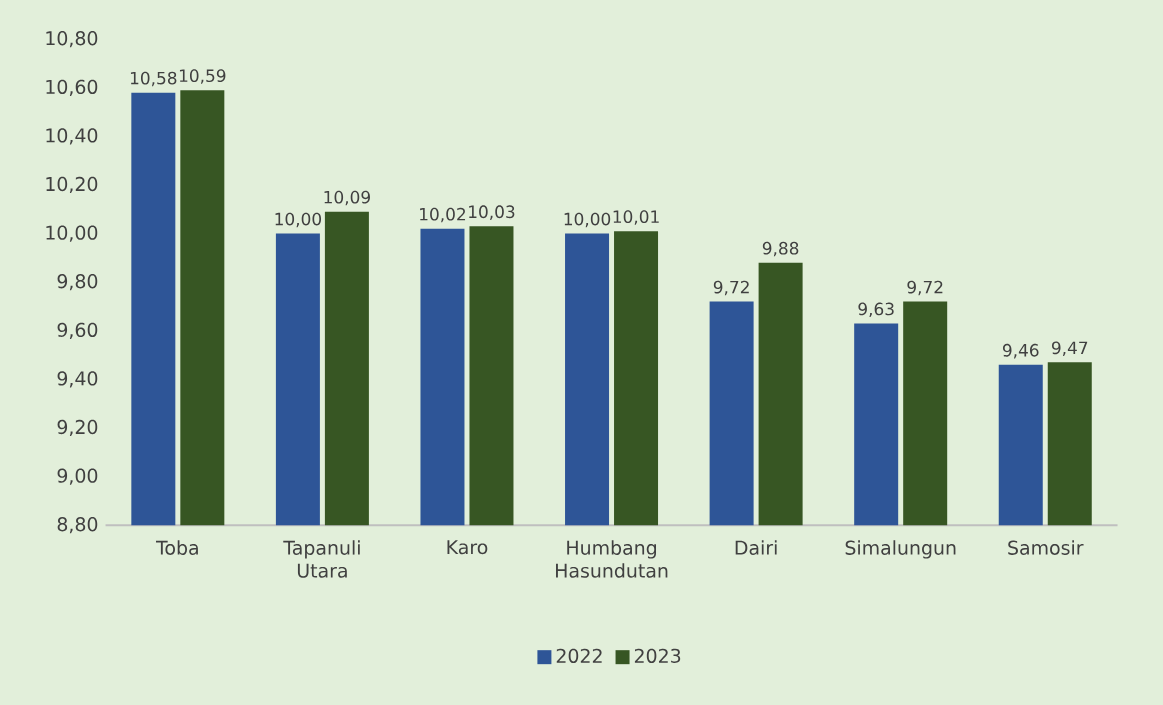 Image resolution: width=1163 pixels, height=705 pixels. I want to click on legend-label: 2022, so click(579, 655).